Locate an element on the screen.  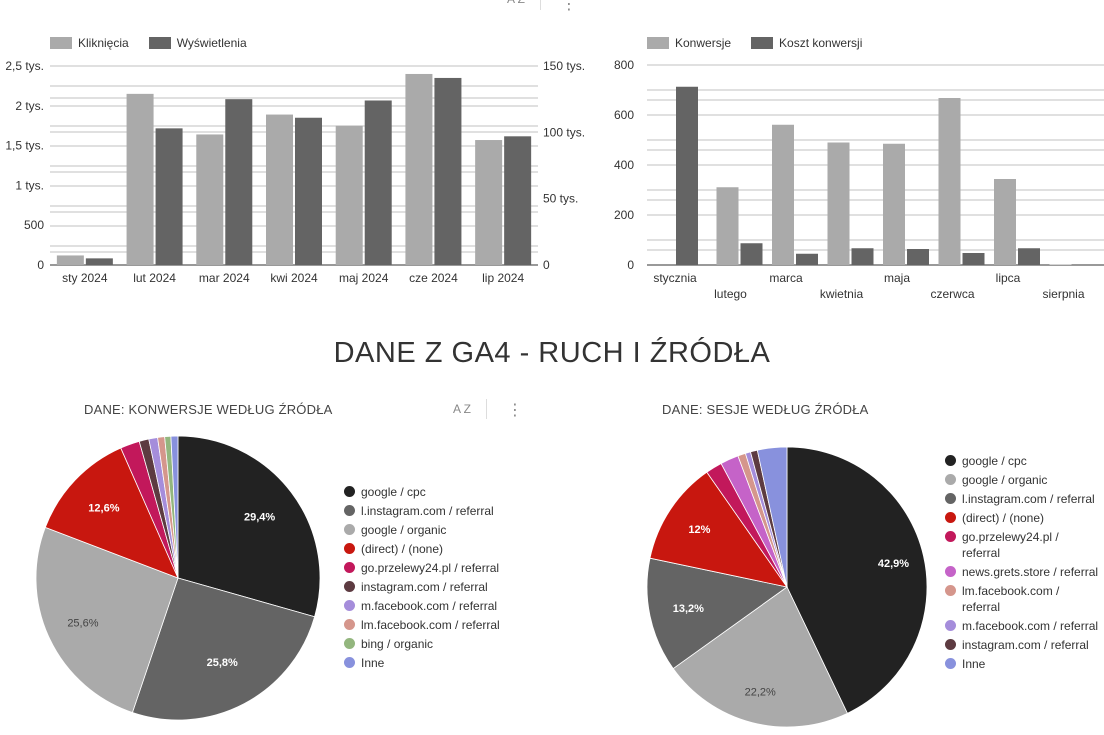
legend-label: Inne is located at coordinates (974, 664).